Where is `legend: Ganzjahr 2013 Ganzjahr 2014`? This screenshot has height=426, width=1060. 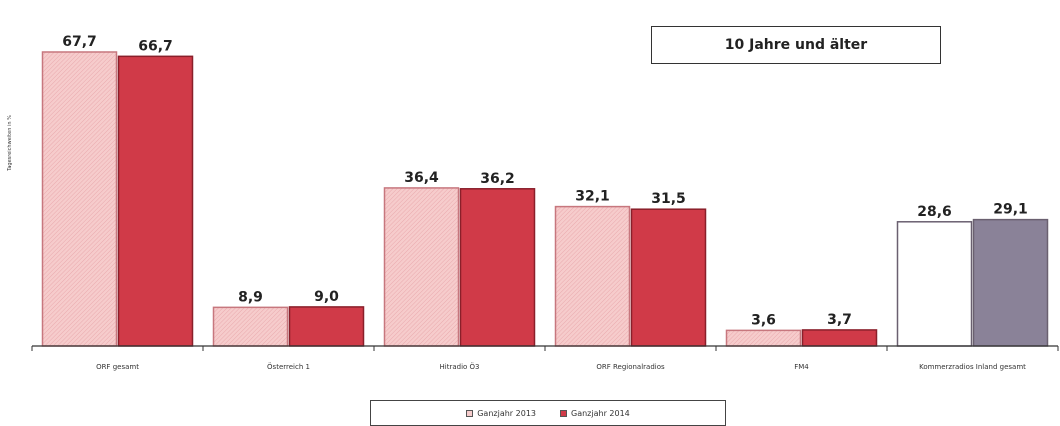 legend: Ganzjahr 2013 Ganzjahr 2014 is located at coordinates (548, 413).